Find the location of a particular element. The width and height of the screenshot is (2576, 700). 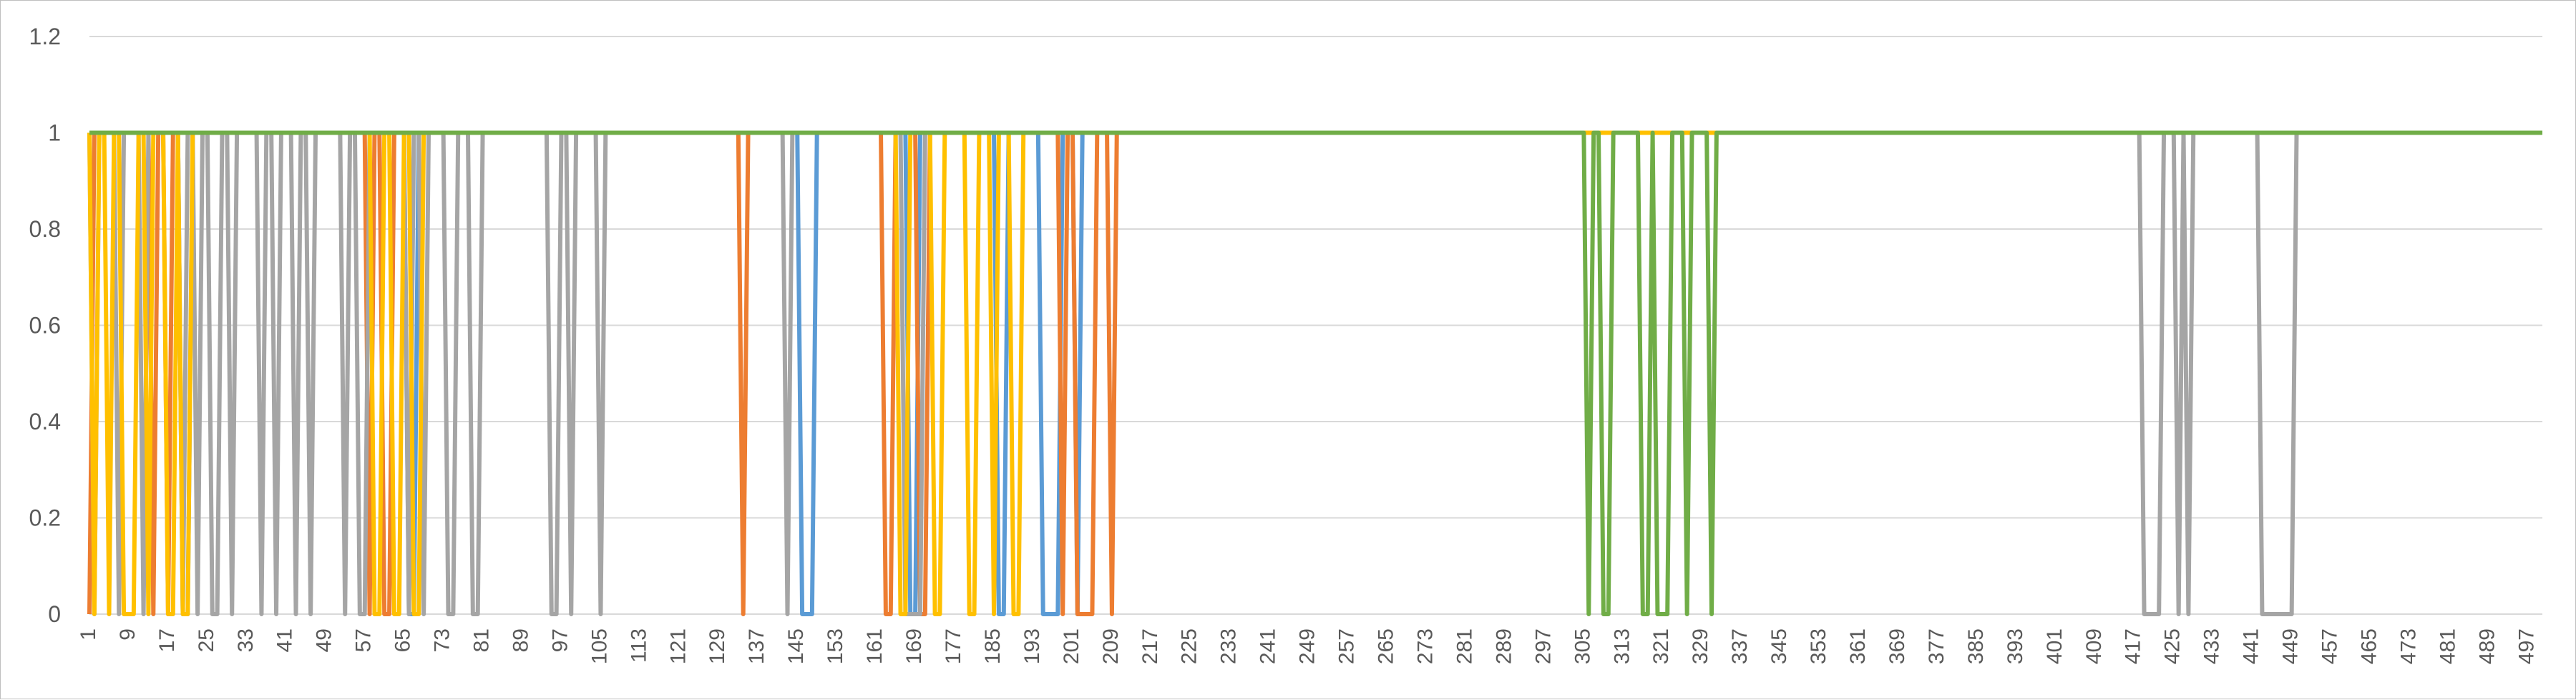

x-tick-label: 337 is located at coordinates (1740, 646).